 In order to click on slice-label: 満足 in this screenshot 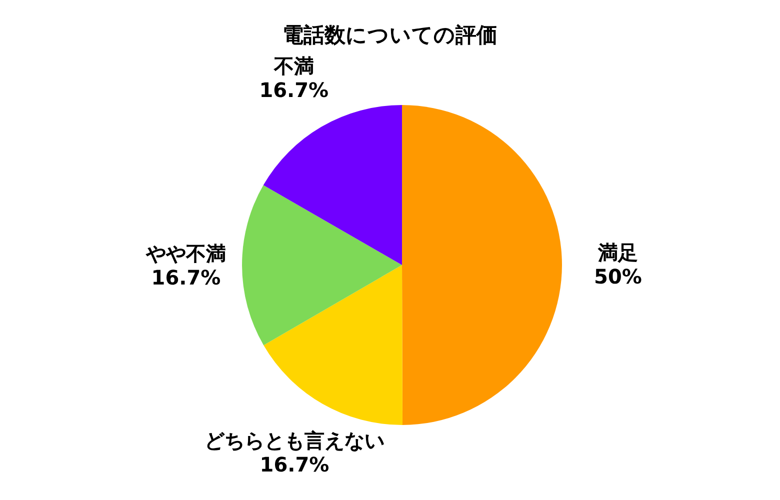, I will do `click(617, 252)`.